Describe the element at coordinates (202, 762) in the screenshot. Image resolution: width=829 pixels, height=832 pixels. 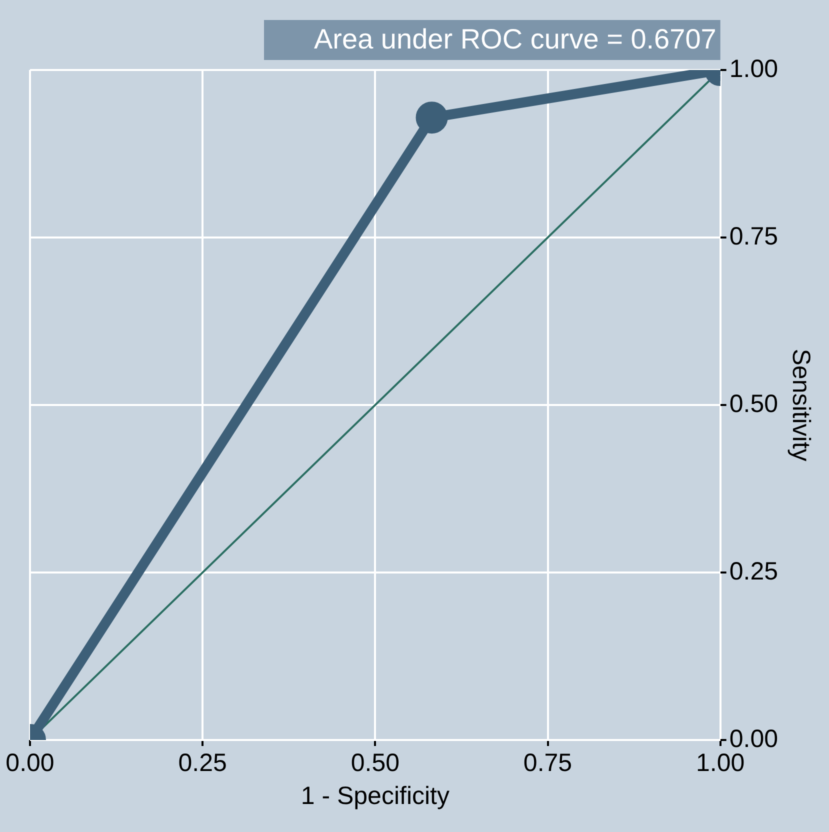
I see `x-tick-label: 0.25` at that location.